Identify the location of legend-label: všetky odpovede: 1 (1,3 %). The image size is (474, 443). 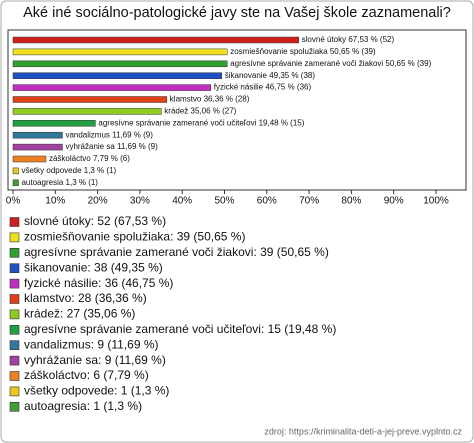
(96, 391).